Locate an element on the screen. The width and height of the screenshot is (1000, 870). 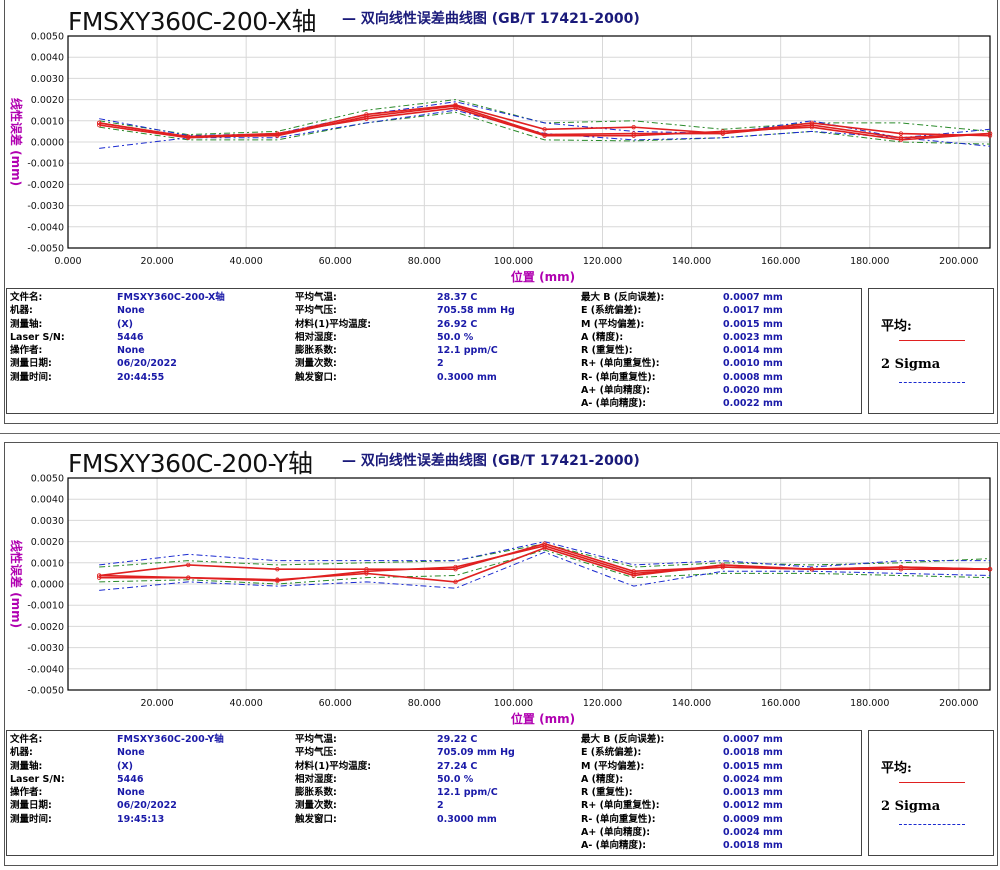
info-value: 0.0020 mm is located at coordinates (753, 391).